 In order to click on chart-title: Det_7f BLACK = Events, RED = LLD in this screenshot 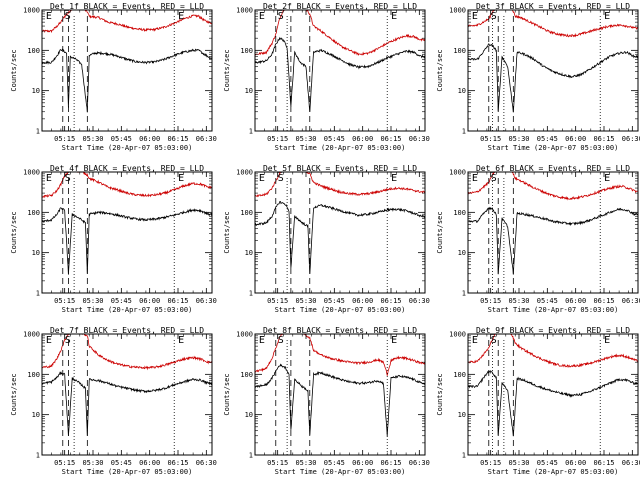, I will do `click(127, 330)`.